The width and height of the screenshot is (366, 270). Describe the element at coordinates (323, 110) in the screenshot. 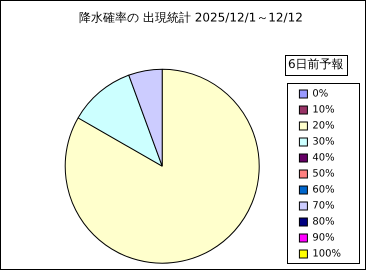

I see `legend-label: 10%` at that location.